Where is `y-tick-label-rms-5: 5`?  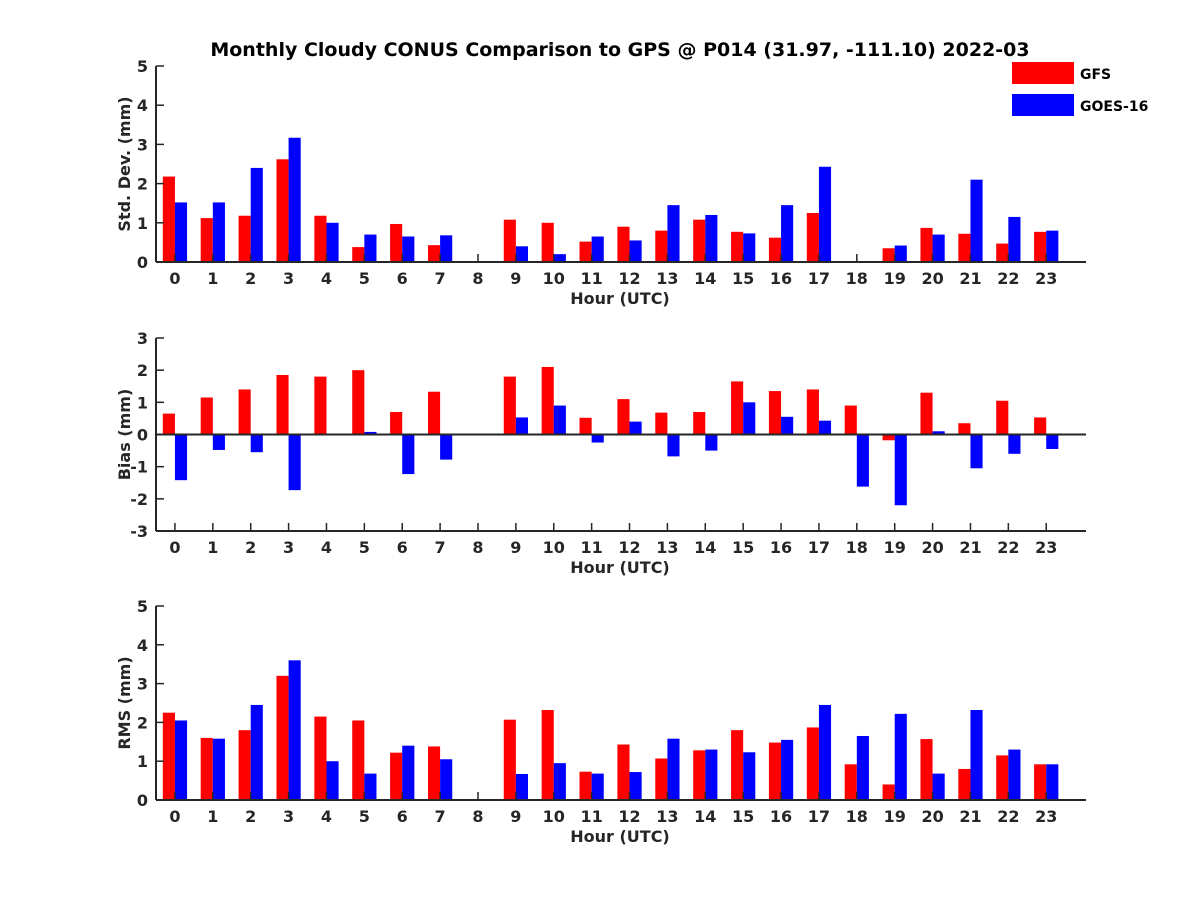
y-tick-label-rms-5: 5 is located at coordinates (142, 606).